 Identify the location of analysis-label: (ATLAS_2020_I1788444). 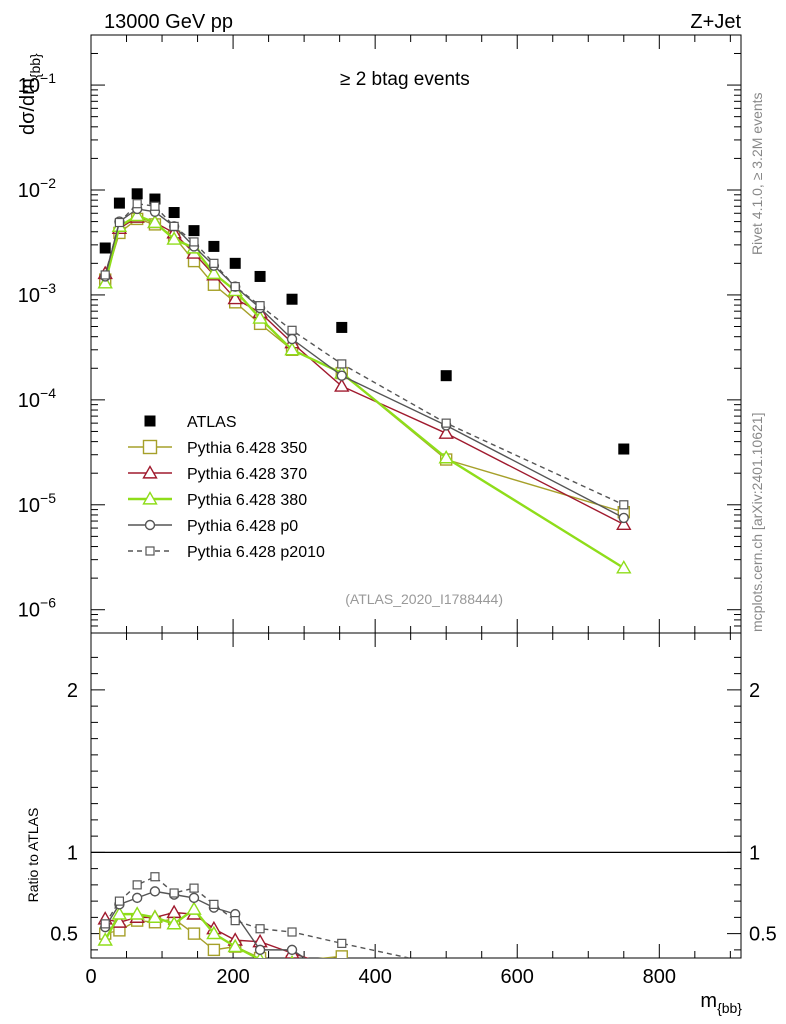
(424, 599).